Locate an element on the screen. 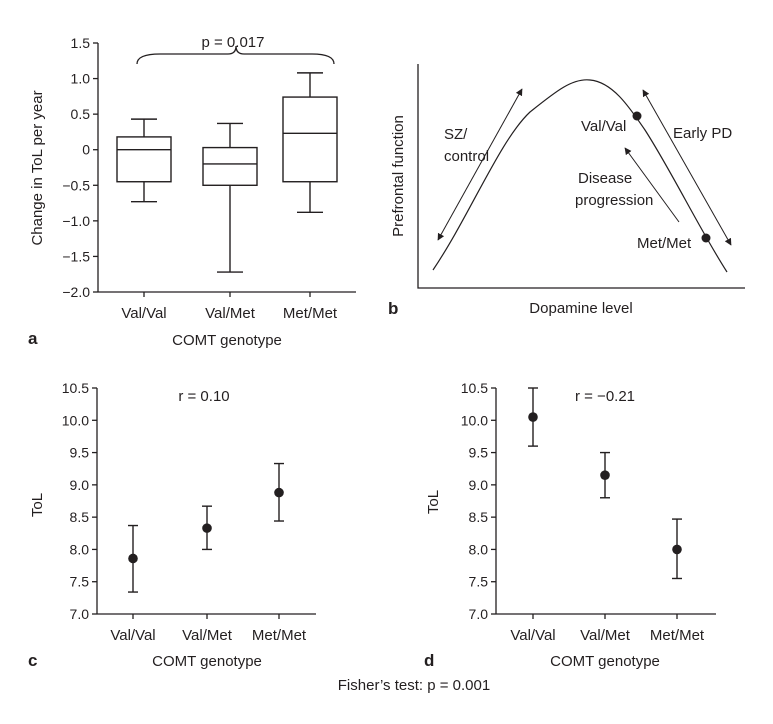 The height and width of the screenshot is (724, 773). sz-control-arrow is located at coordinates (480, 164).